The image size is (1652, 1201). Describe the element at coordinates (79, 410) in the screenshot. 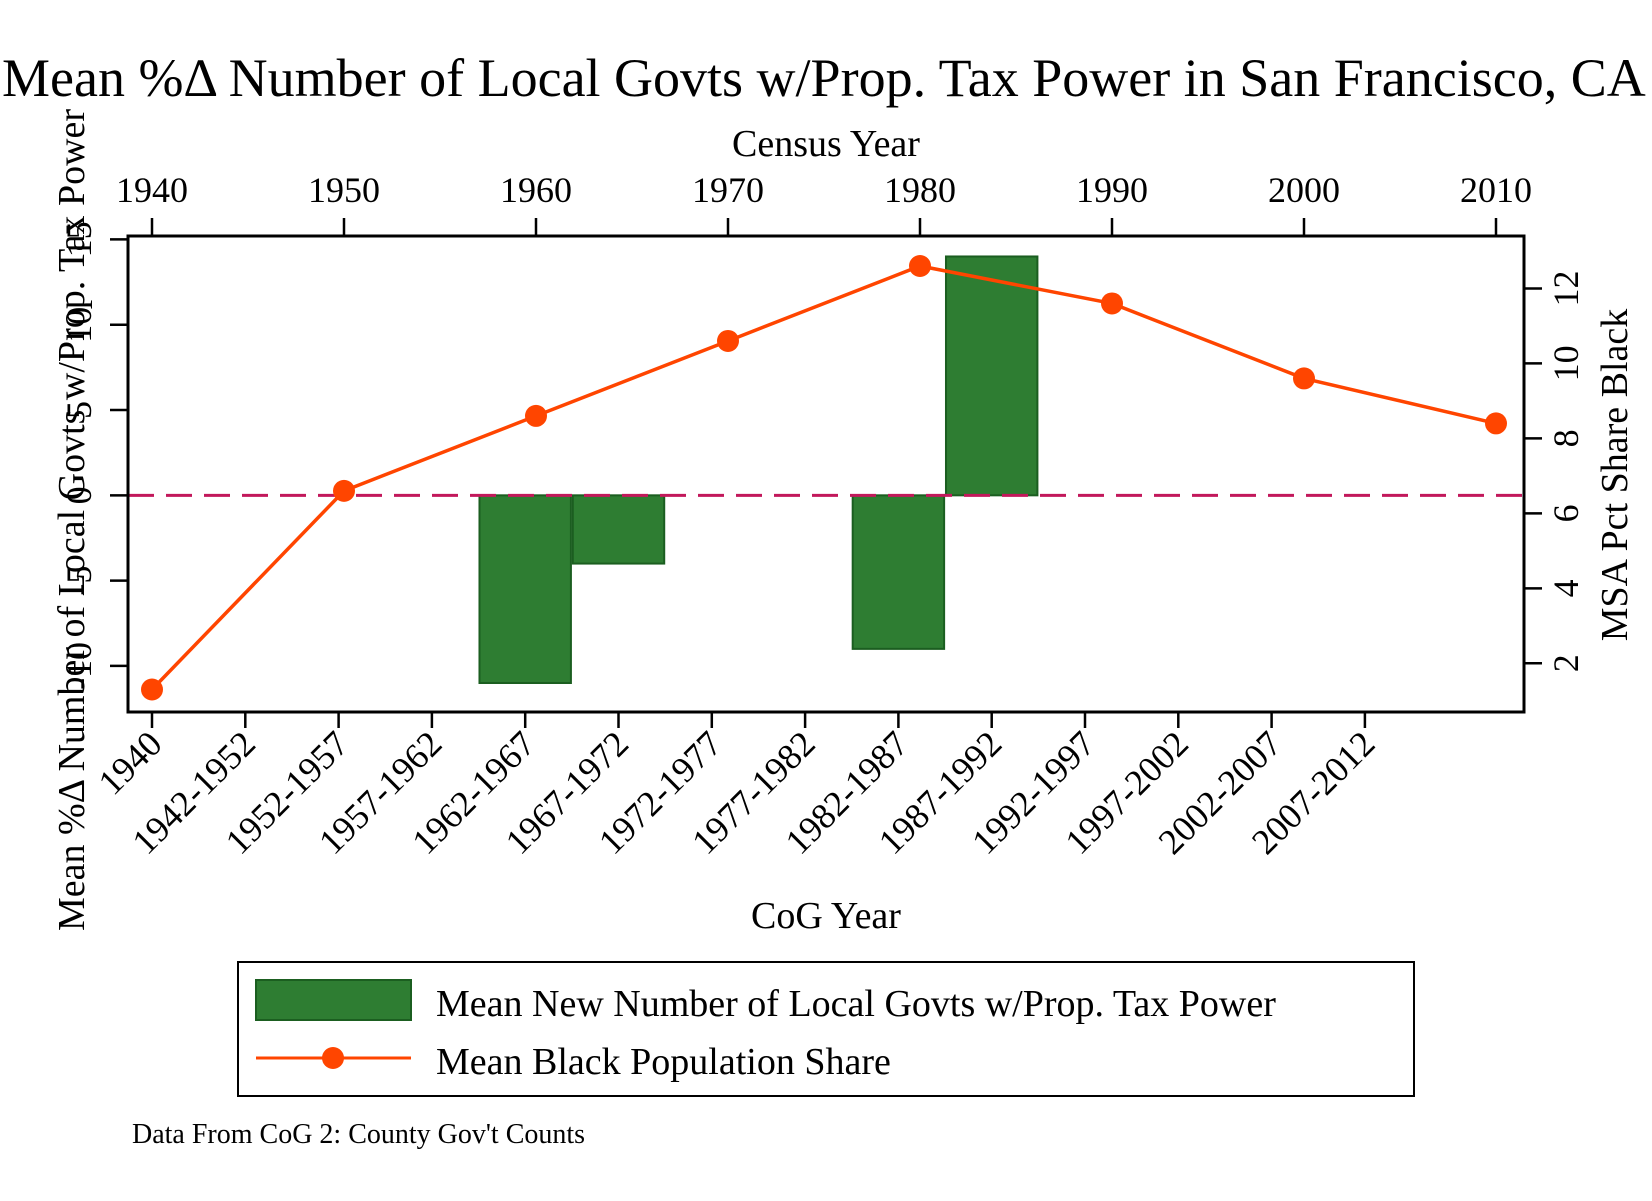

I see `left-tick-label: 5` at that location.